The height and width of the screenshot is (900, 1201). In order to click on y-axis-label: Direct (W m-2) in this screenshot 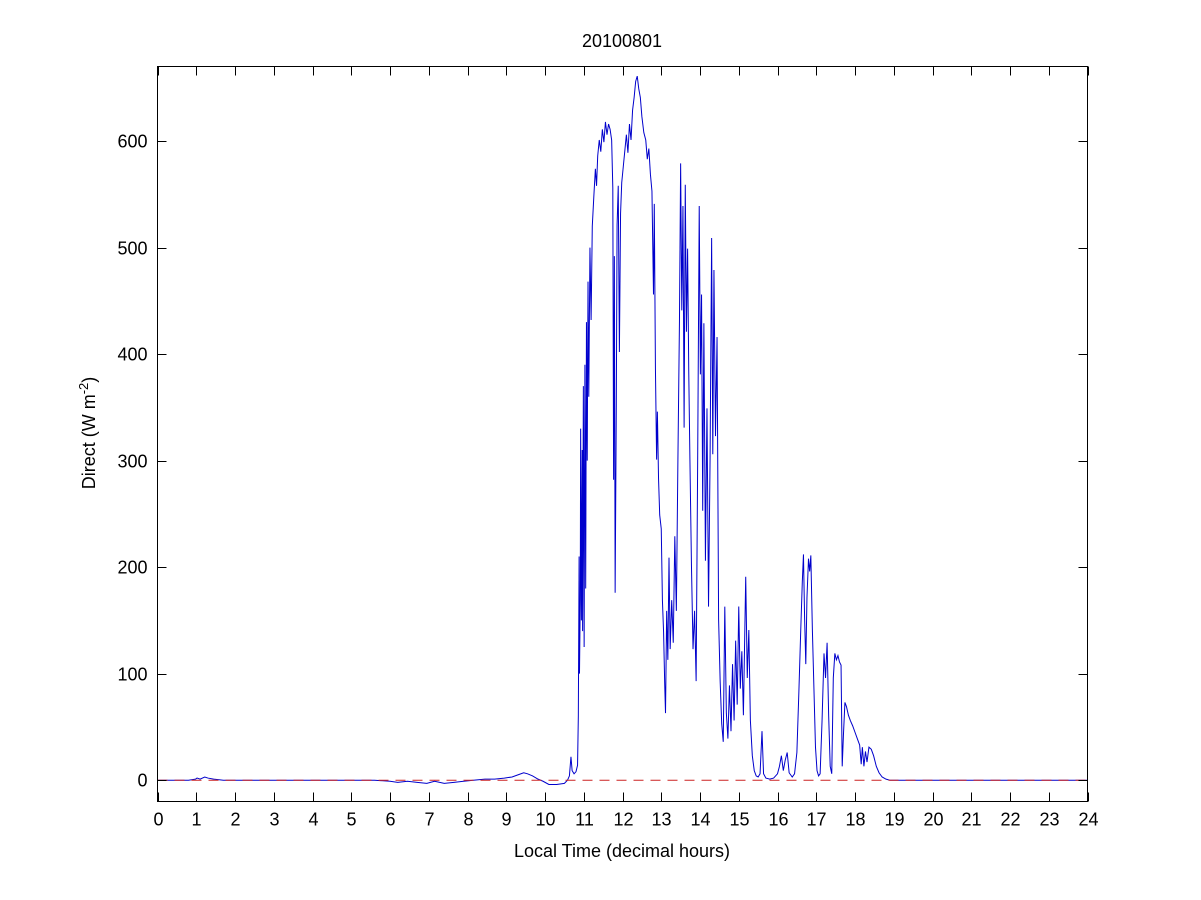, I will do `click(88, 433)`.